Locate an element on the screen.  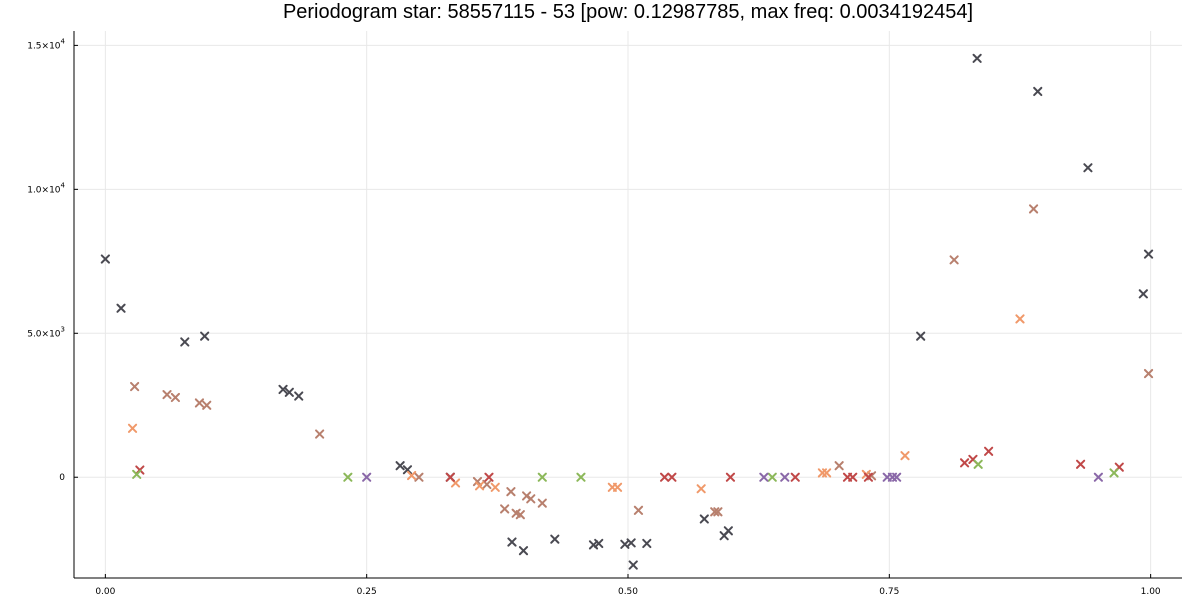
y-tick-label-2: 1.0×10⁴ is located at coordinates (46, 188).